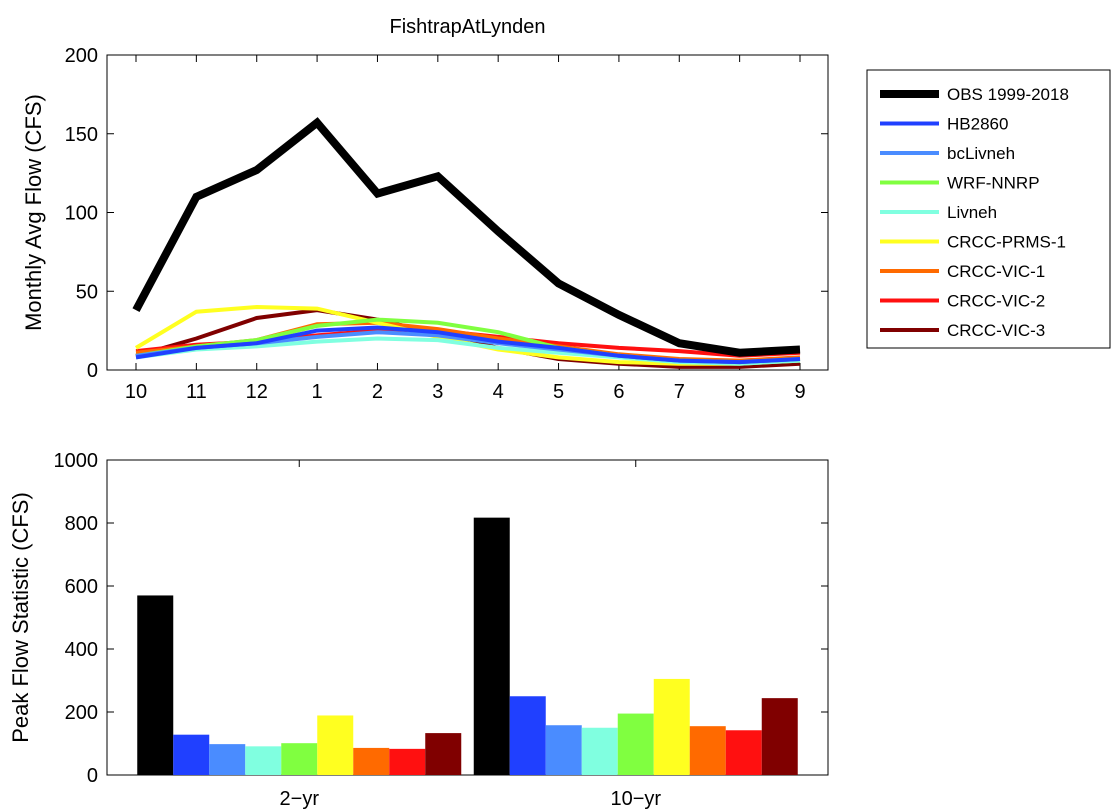 This screenshot has width=1119, height=810. I want to click on legend-label: WRF-NNRP, so click(993, 183).